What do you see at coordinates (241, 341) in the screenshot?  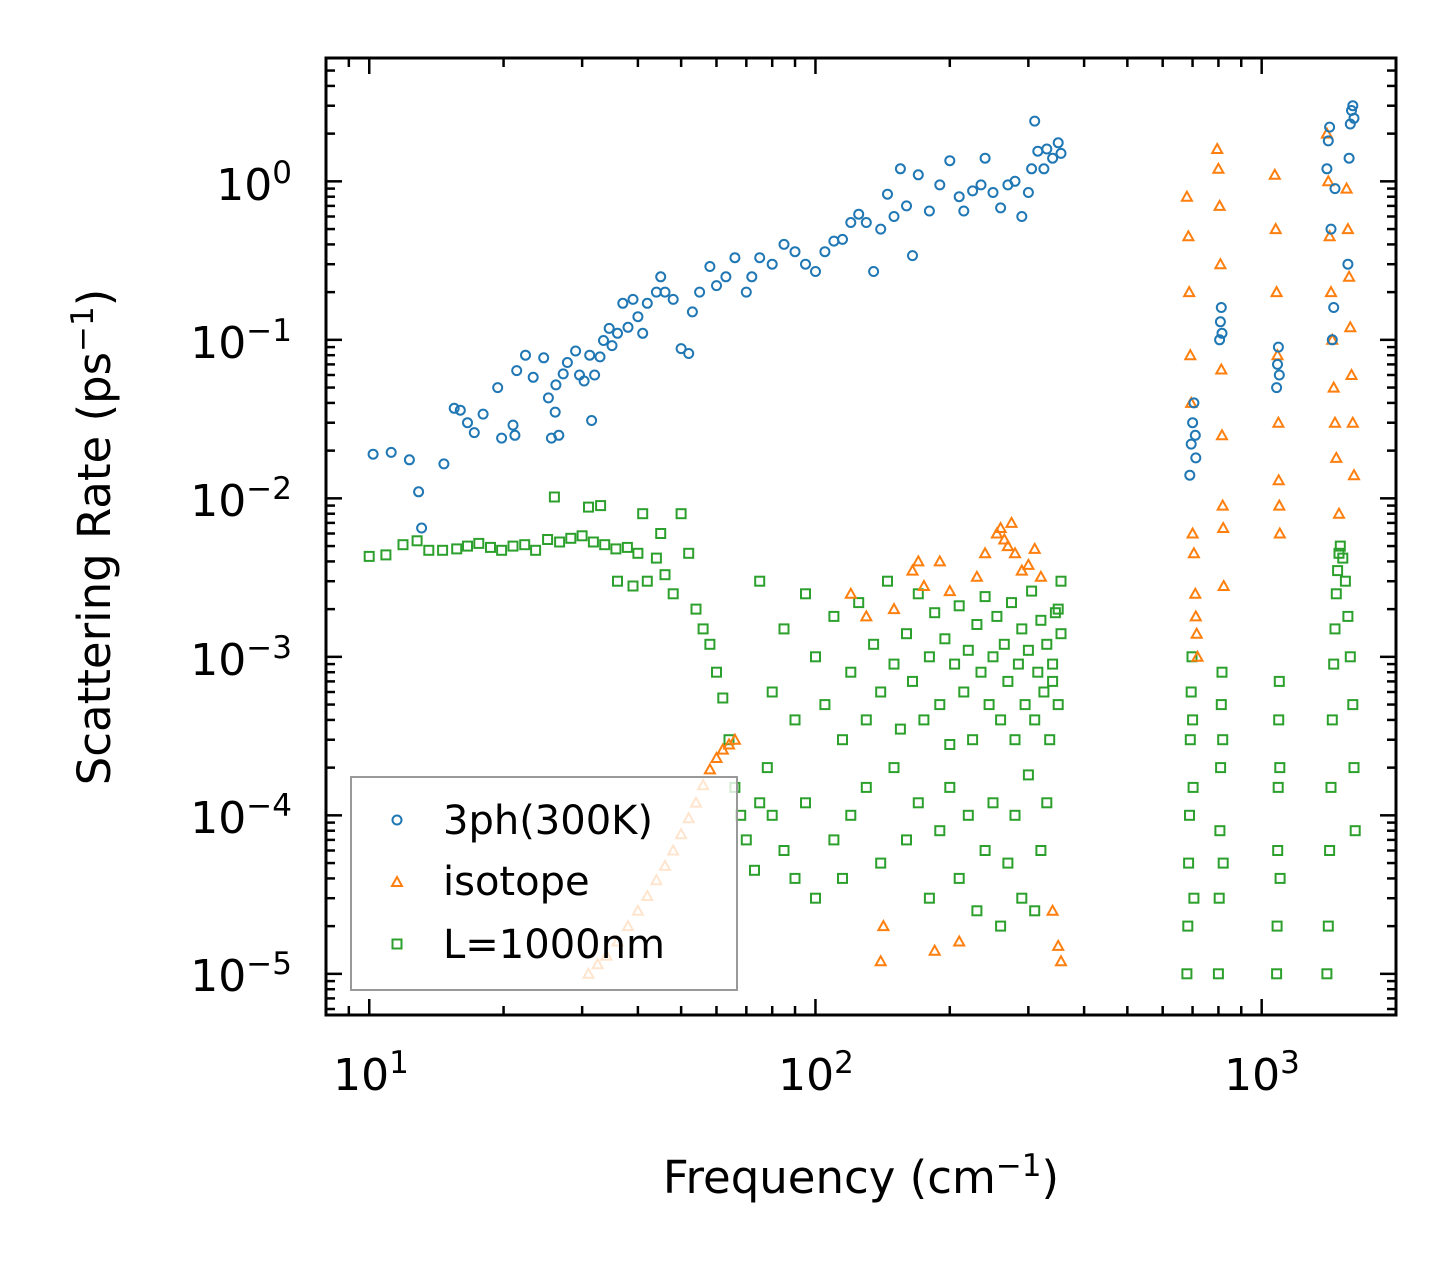 I see `y-tick-label-minus1: 10⁻¹` at bounding box center [241, 341].